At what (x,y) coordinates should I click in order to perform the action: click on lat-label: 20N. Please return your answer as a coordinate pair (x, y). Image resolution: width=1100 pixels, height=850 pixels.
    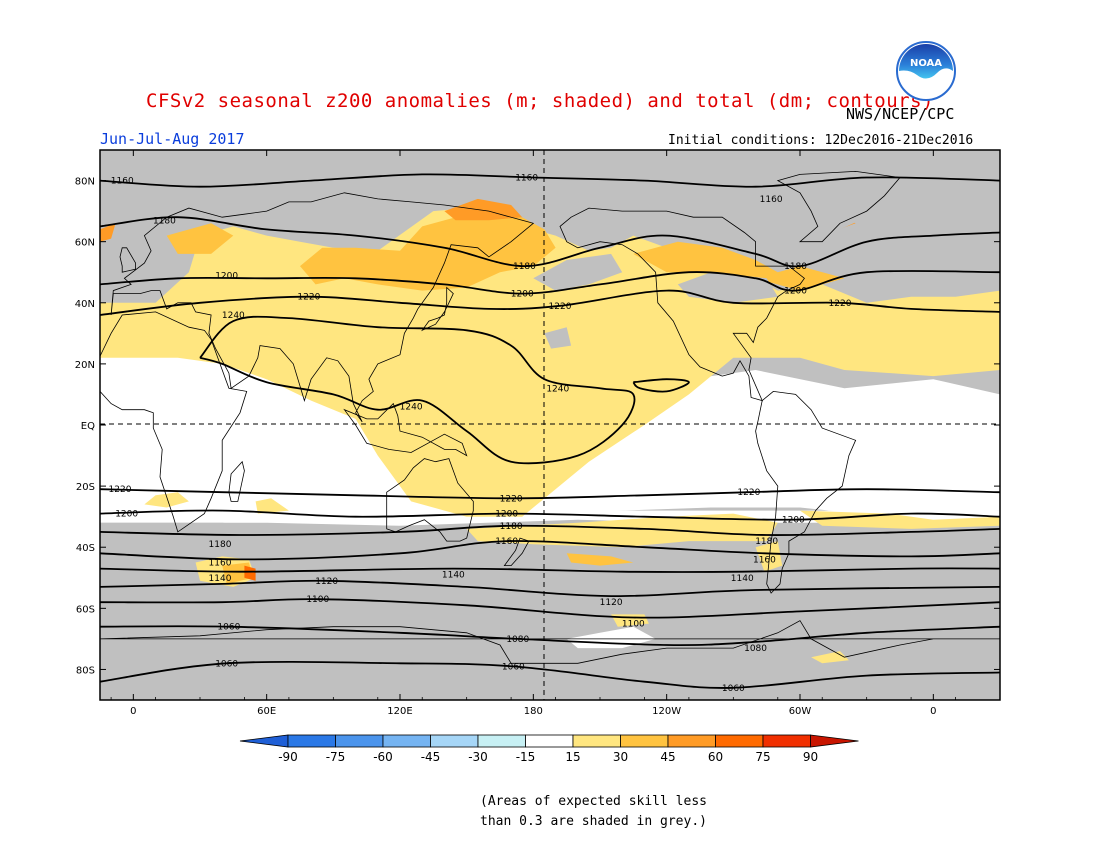
    Looking at the image, I should click on (85, 365).